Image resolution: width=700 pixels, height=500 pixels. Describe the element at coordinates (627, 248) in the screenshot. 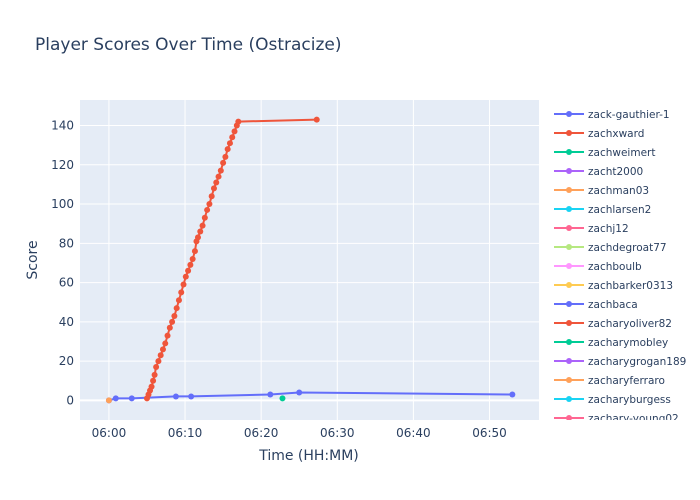

I see `legend-label: zachdegroat77` at that location.